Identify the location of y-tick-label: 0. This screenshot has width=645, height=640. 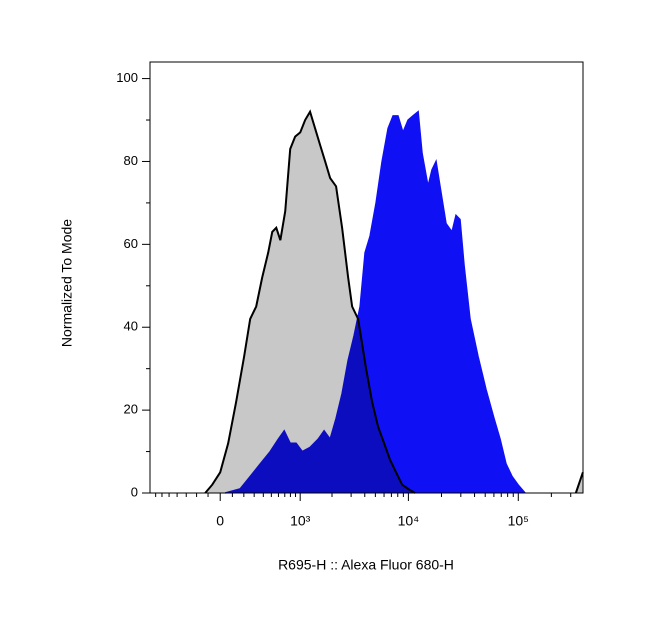
(134, 491).